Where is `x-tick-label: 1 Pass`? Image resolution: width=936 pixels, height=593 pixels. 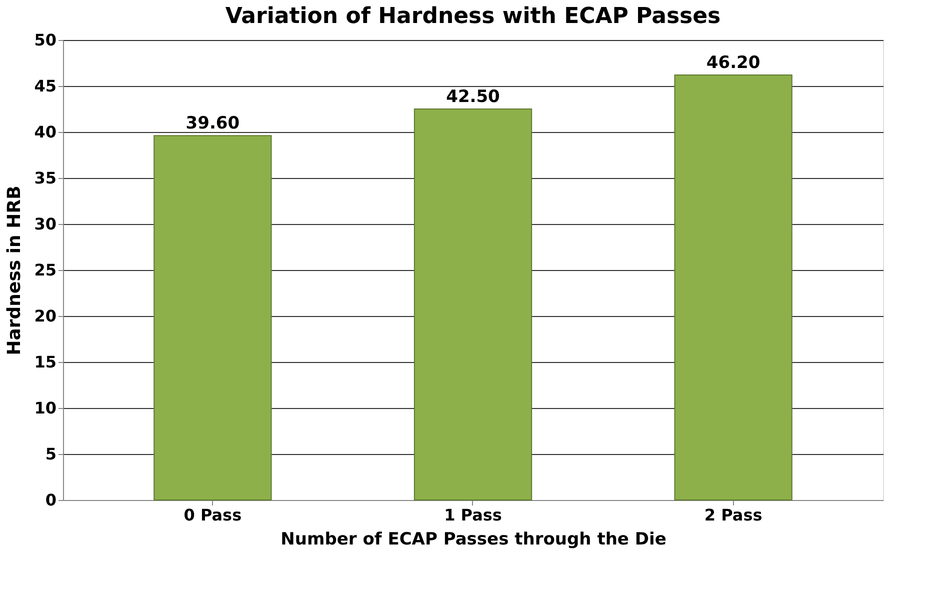
x-tick-label: 1 Pass is located at coordinates (473, 515).